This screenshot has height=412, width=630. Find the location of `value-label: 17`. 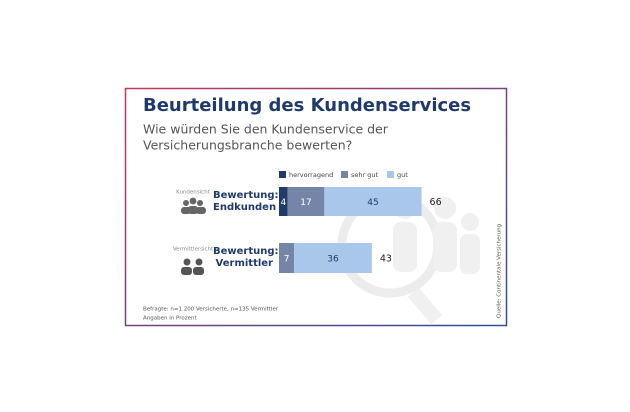

value-label: 17 is located at coordinates (305, 203).